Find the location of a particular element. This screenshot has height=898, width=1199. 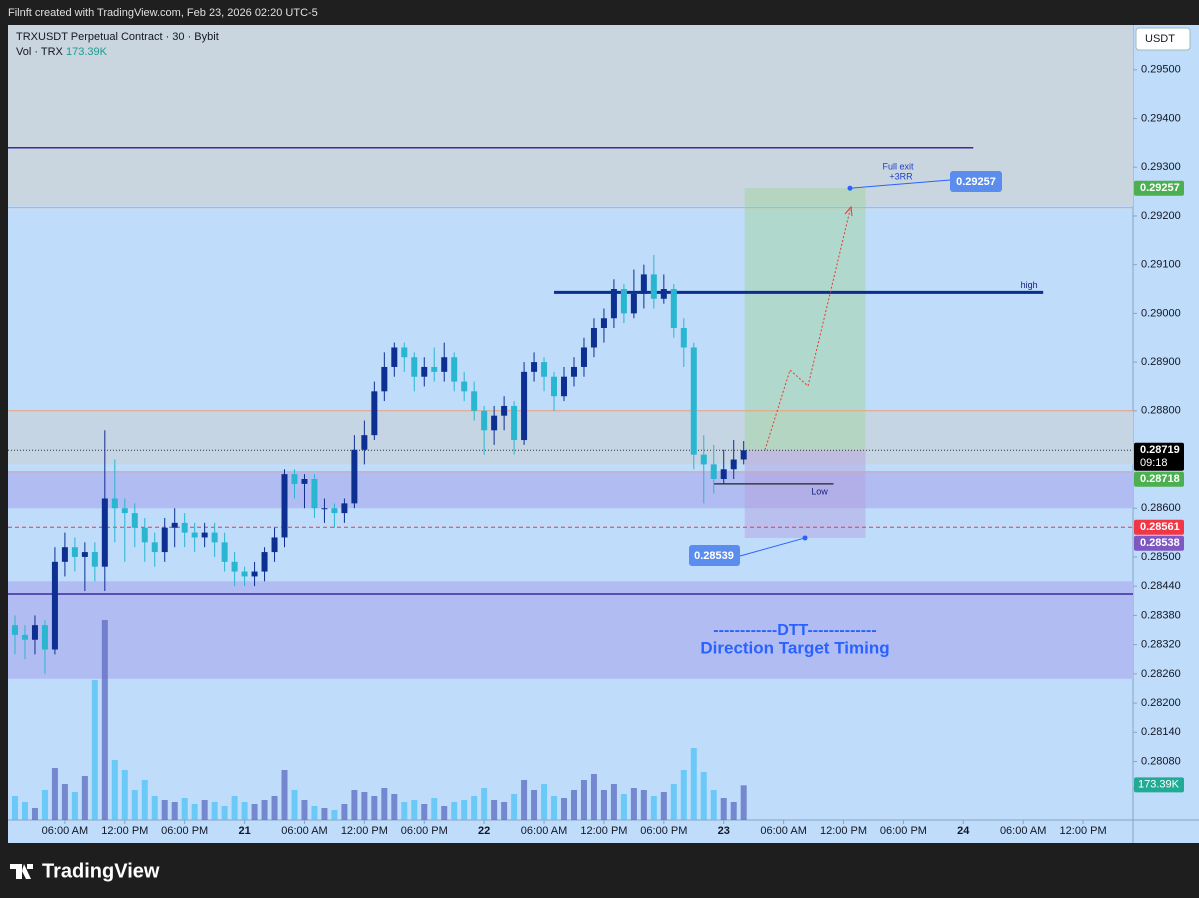

y-tick-label: 0.29200 is located at coordinates (1161, 216).